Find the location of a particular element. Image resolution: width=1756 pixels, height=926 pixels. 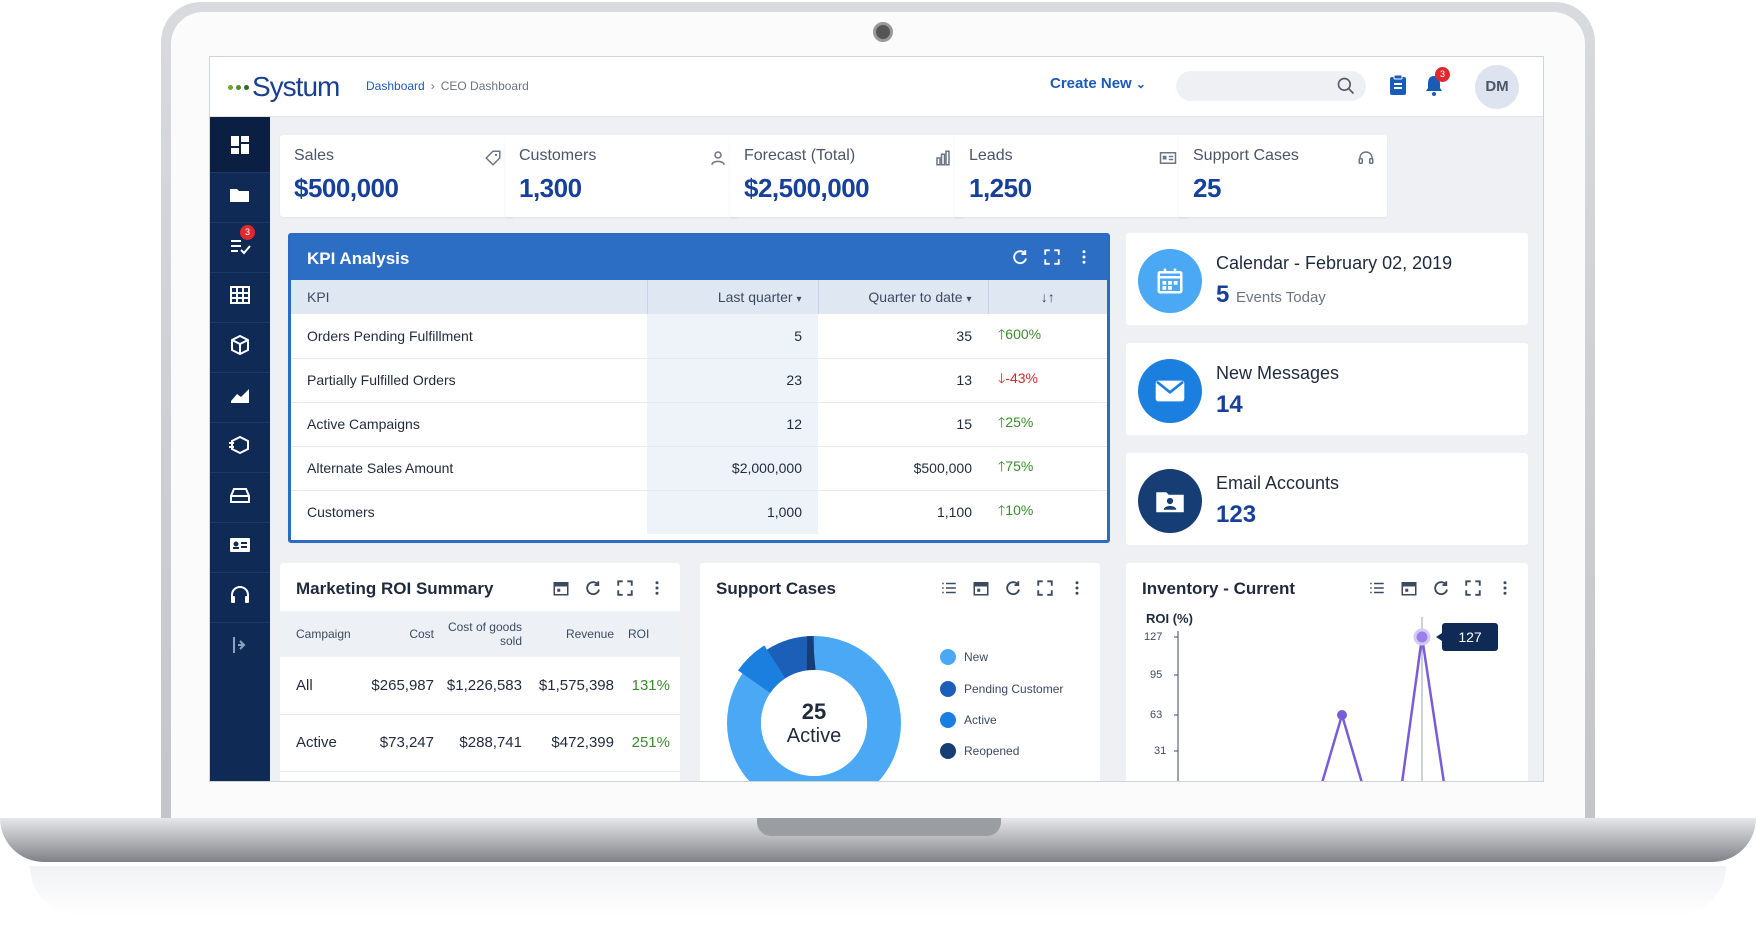

notification-badge: 3 is located at coordinates (1442, 74).